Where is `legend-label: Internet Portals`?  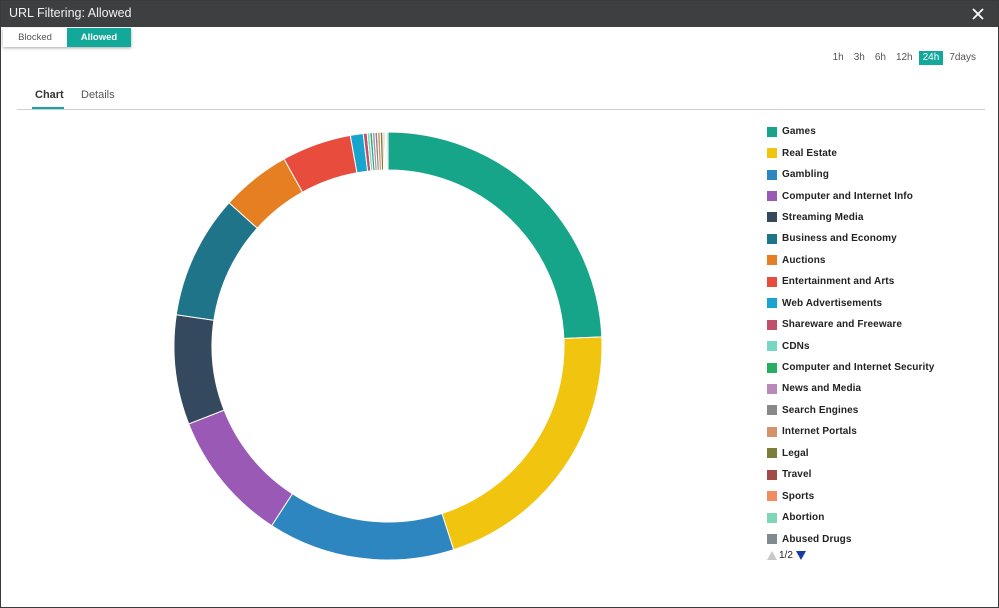 legend-label: Internet Portals is located at coordinates (819, 432).